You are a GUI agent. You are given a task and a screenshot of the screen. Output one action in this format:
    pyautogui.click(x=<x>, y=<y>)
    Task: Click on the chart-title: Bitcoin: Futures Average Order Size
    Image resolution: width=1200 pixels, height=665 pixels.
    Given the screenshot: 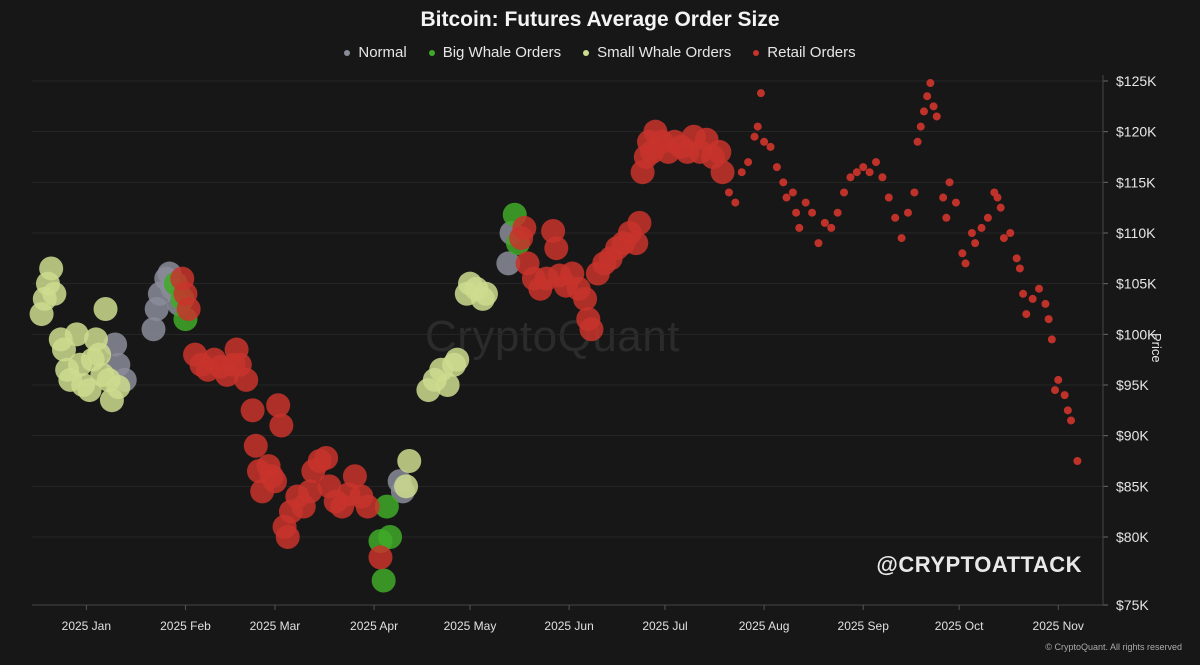 What is the action you would take?
    pyautogui.click(x=600, y=19)
    